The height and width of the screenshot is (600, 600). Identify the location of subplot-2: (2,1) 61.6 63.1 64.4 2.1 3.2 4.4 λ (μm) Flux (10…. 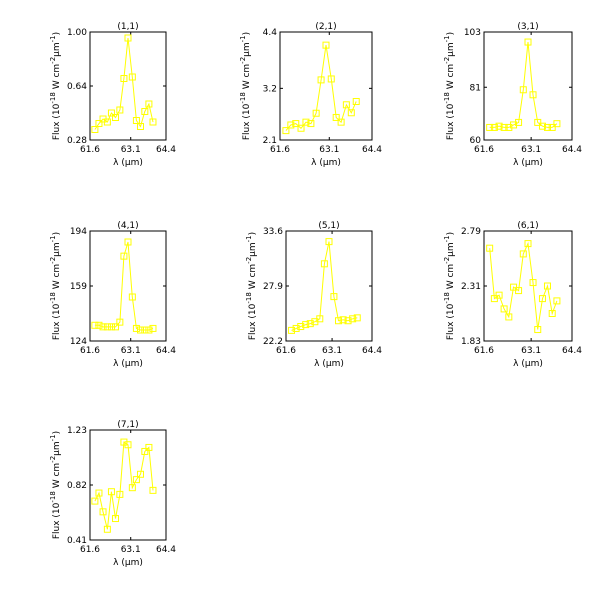
(310, 95).